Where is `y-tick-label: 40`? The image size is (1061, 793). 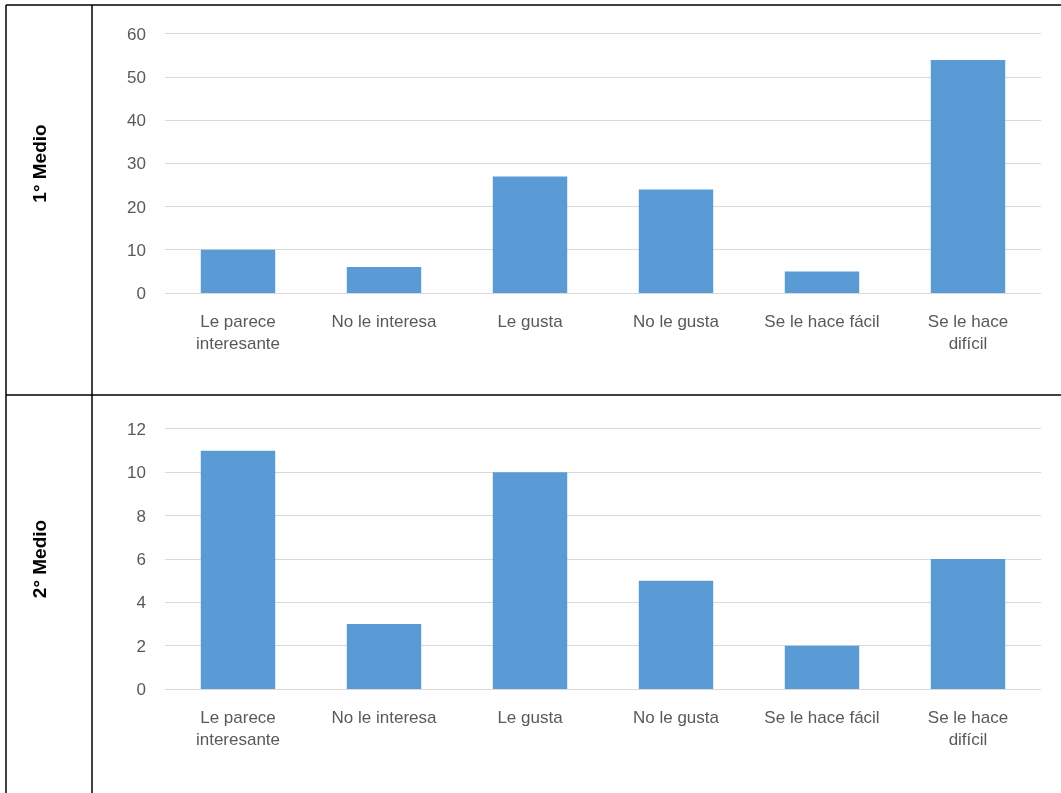 y-tick-label: 40 is located at coordinates (136, 121).